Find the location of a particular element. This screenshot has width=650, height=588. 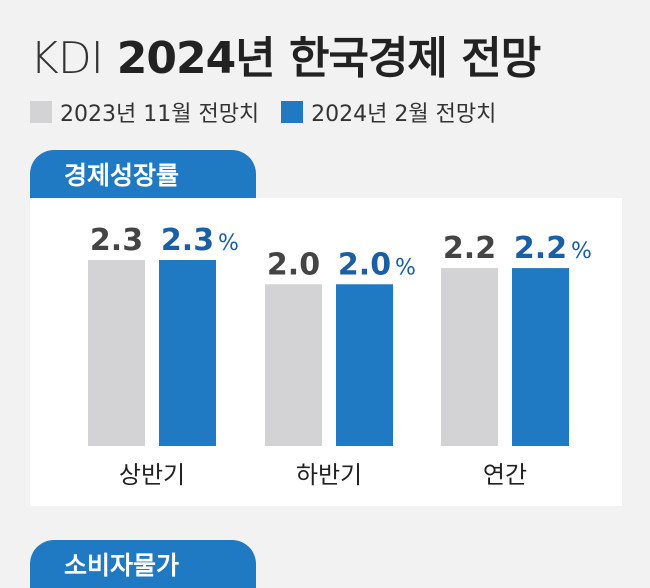

data-label-2-1: 2.2 is located at coordinates (540, 248).